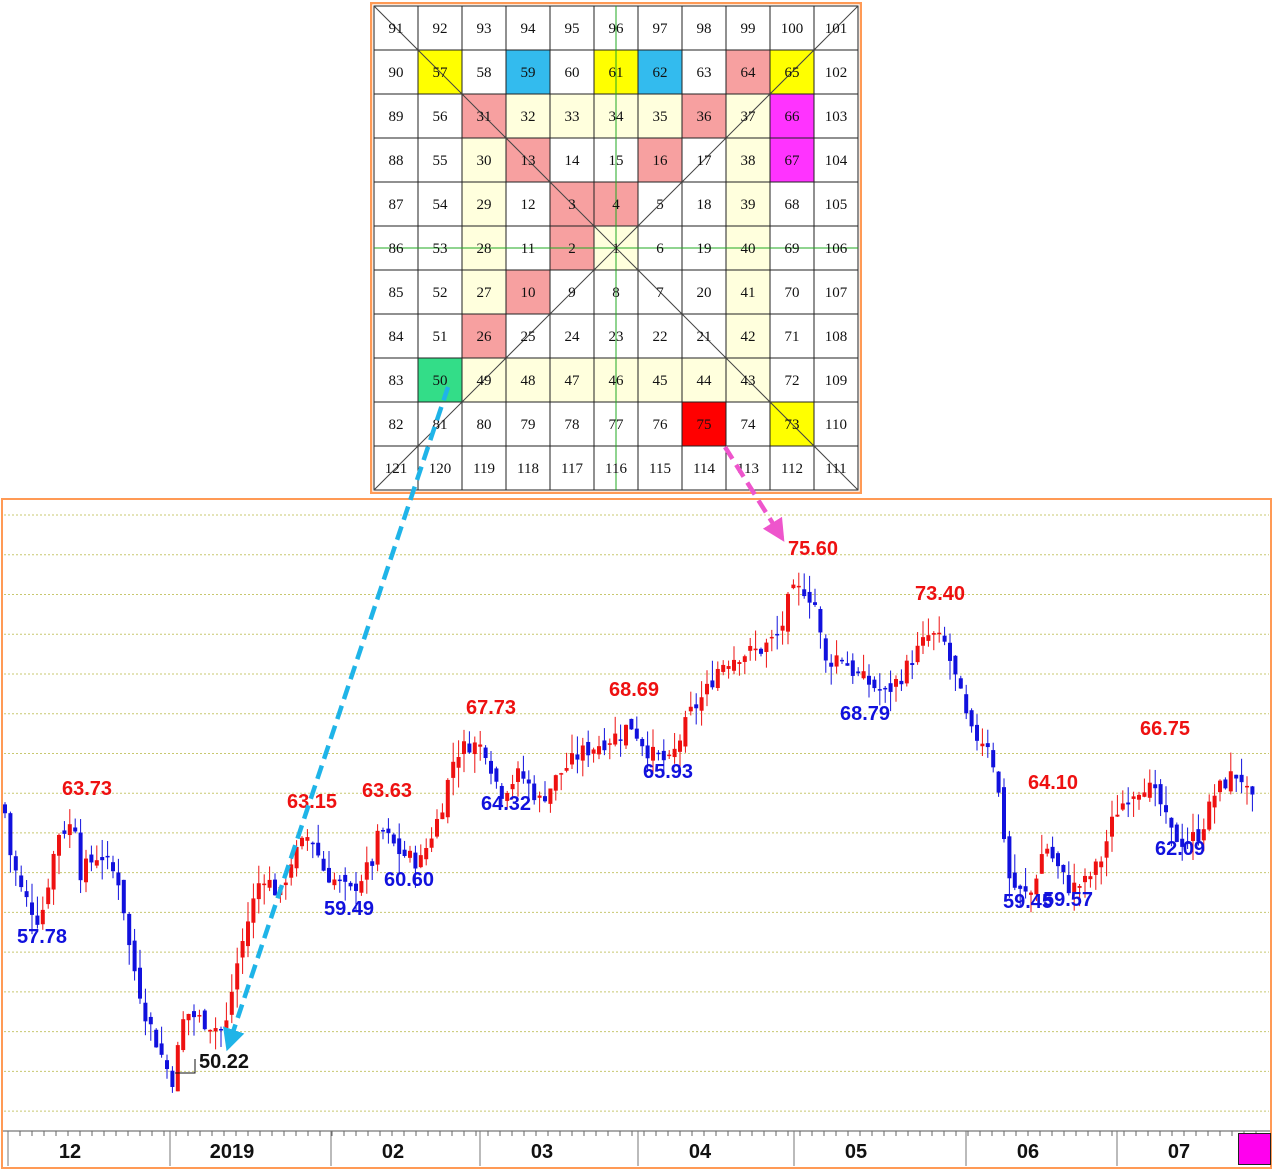 Image resolution: width=1273 pixels, height=1170 pixels. What do you see at coordinates (661, 29) in the screenshot?
I see `grid-cell-number: 97` at bounding box center [661, 29].